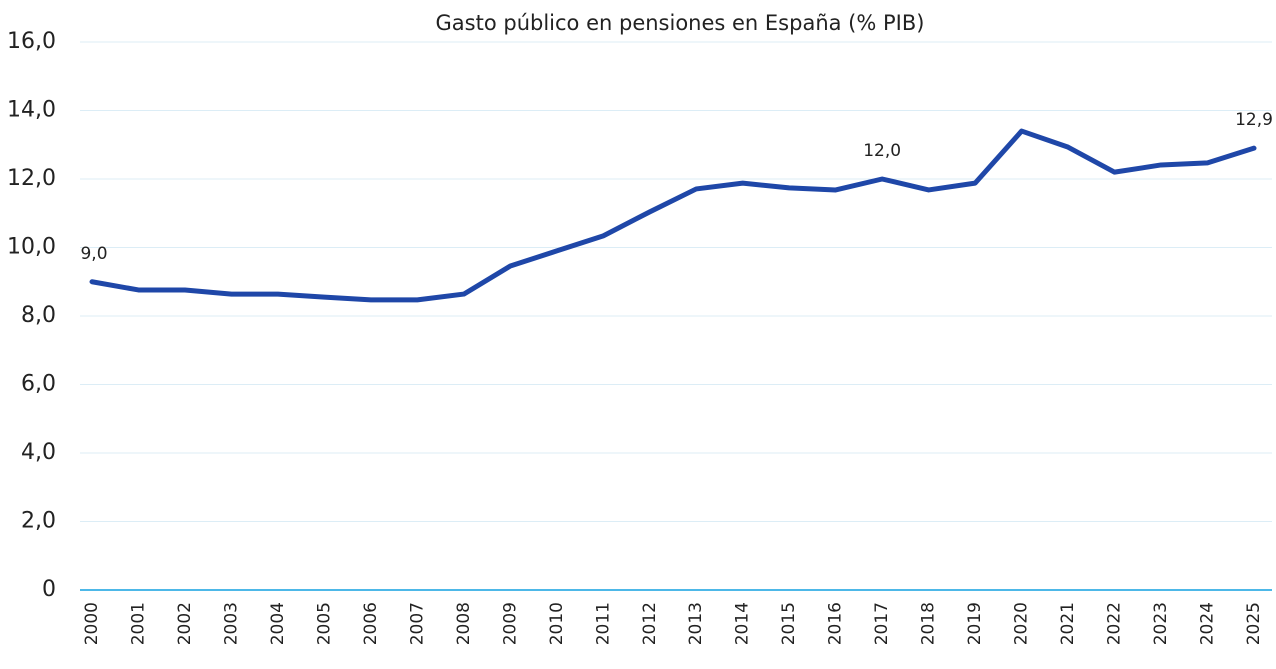 This screenshot has height=669, width=1276. What do you see at coordinates (464, 623) in the screenshot?
I see `x-tick-label: 2008` at bounding box center [464, 623].